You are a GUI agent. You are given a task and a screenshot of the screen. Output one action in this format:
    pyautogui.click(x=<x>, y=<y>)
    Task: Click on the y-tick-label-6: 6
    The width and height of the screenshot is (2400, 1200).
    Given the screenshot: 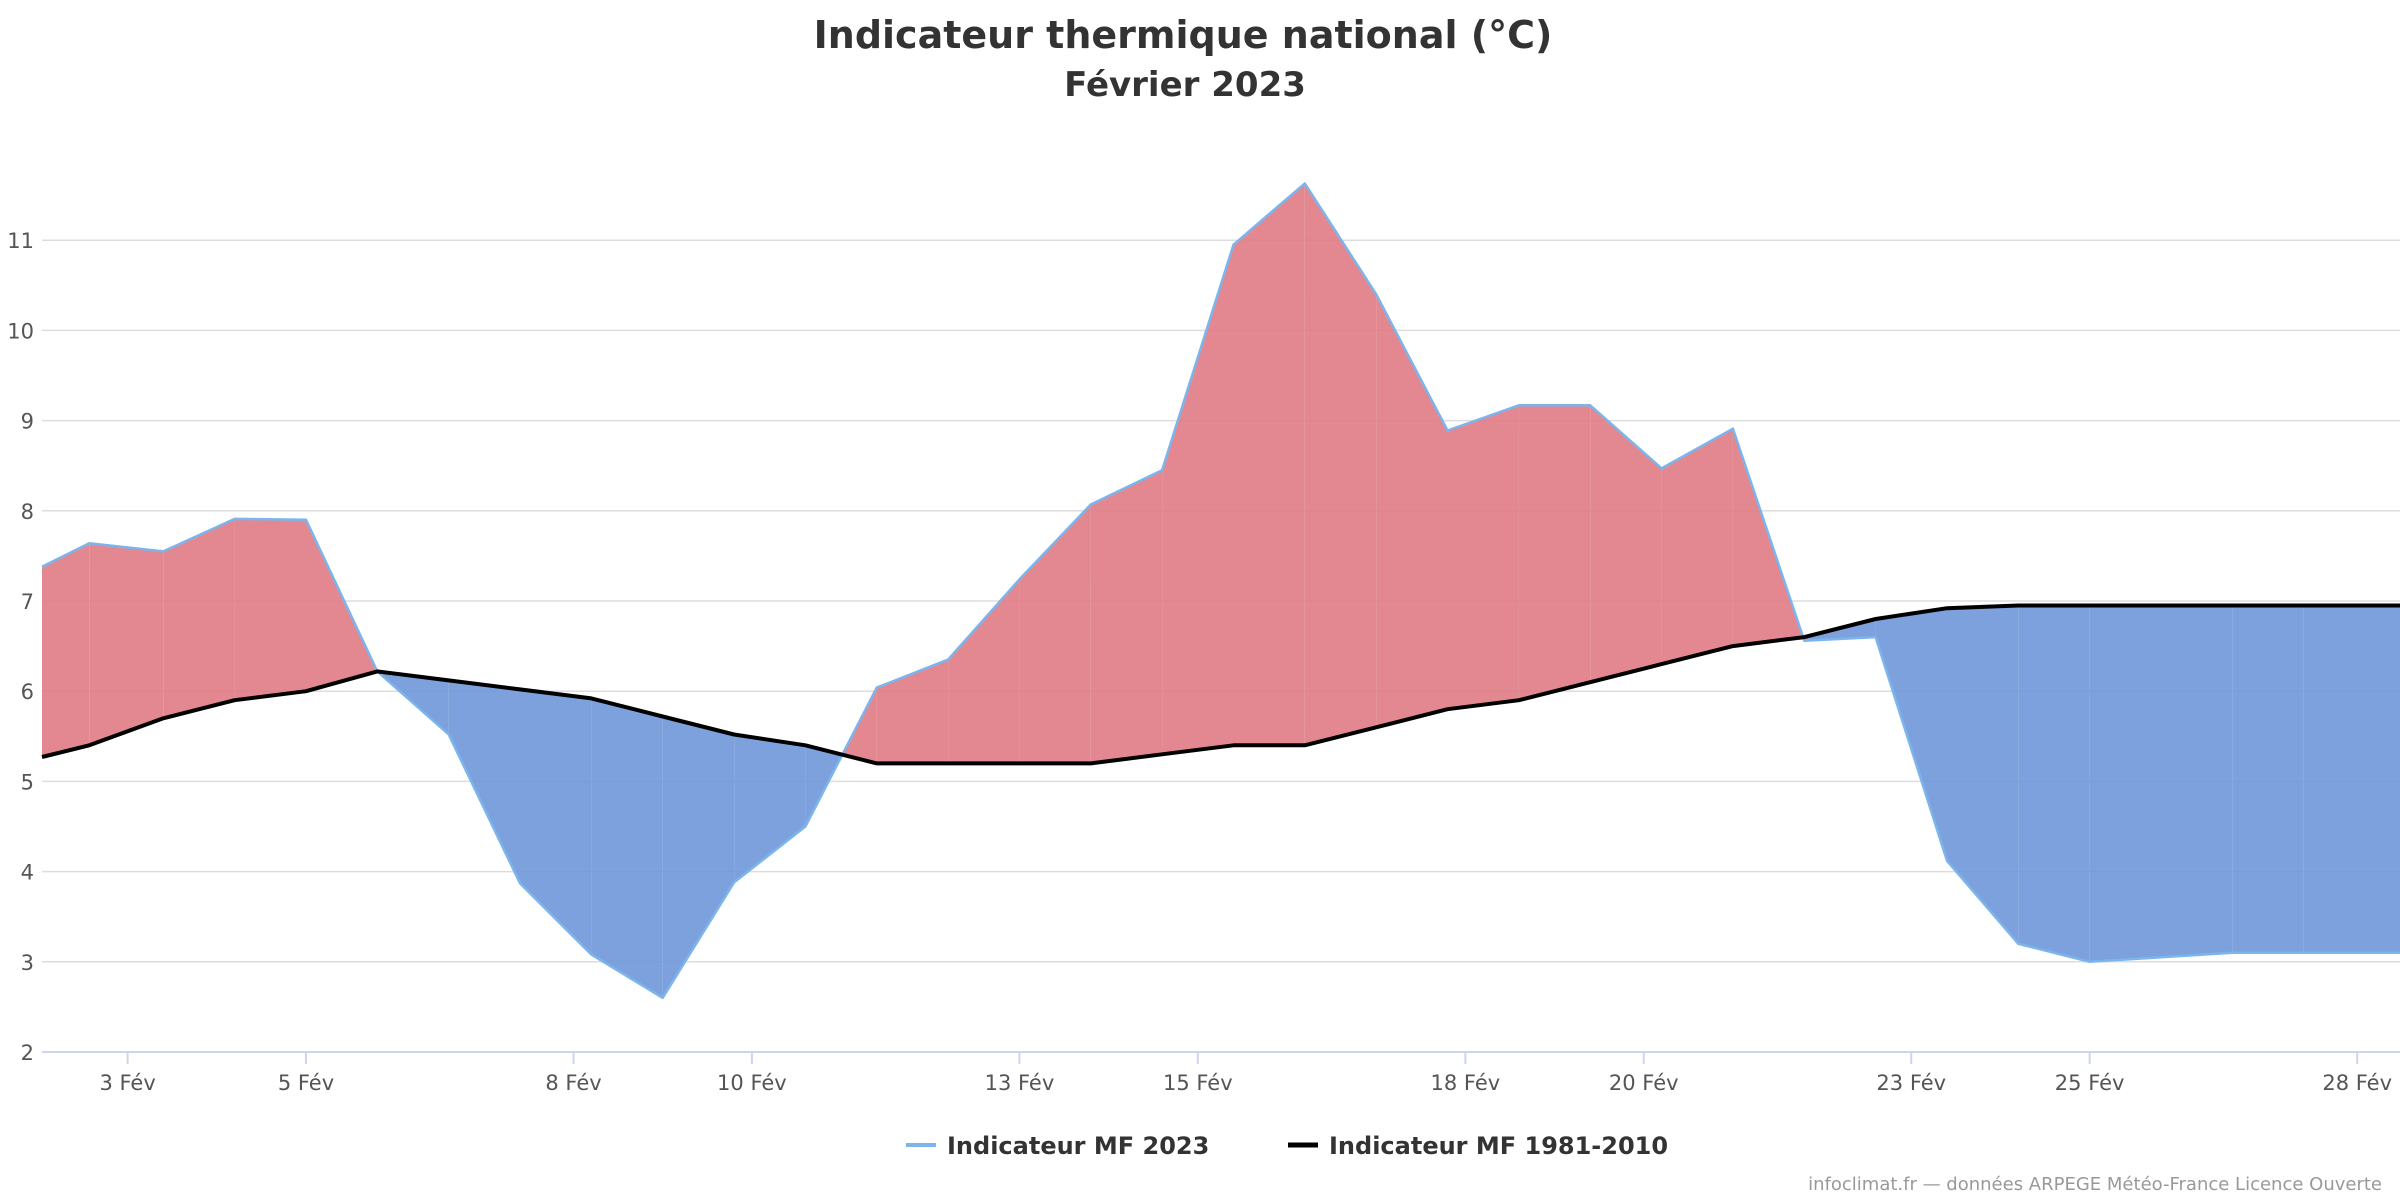 What is the action you would take?
    pyautogui.click(x=27, y=692)
    